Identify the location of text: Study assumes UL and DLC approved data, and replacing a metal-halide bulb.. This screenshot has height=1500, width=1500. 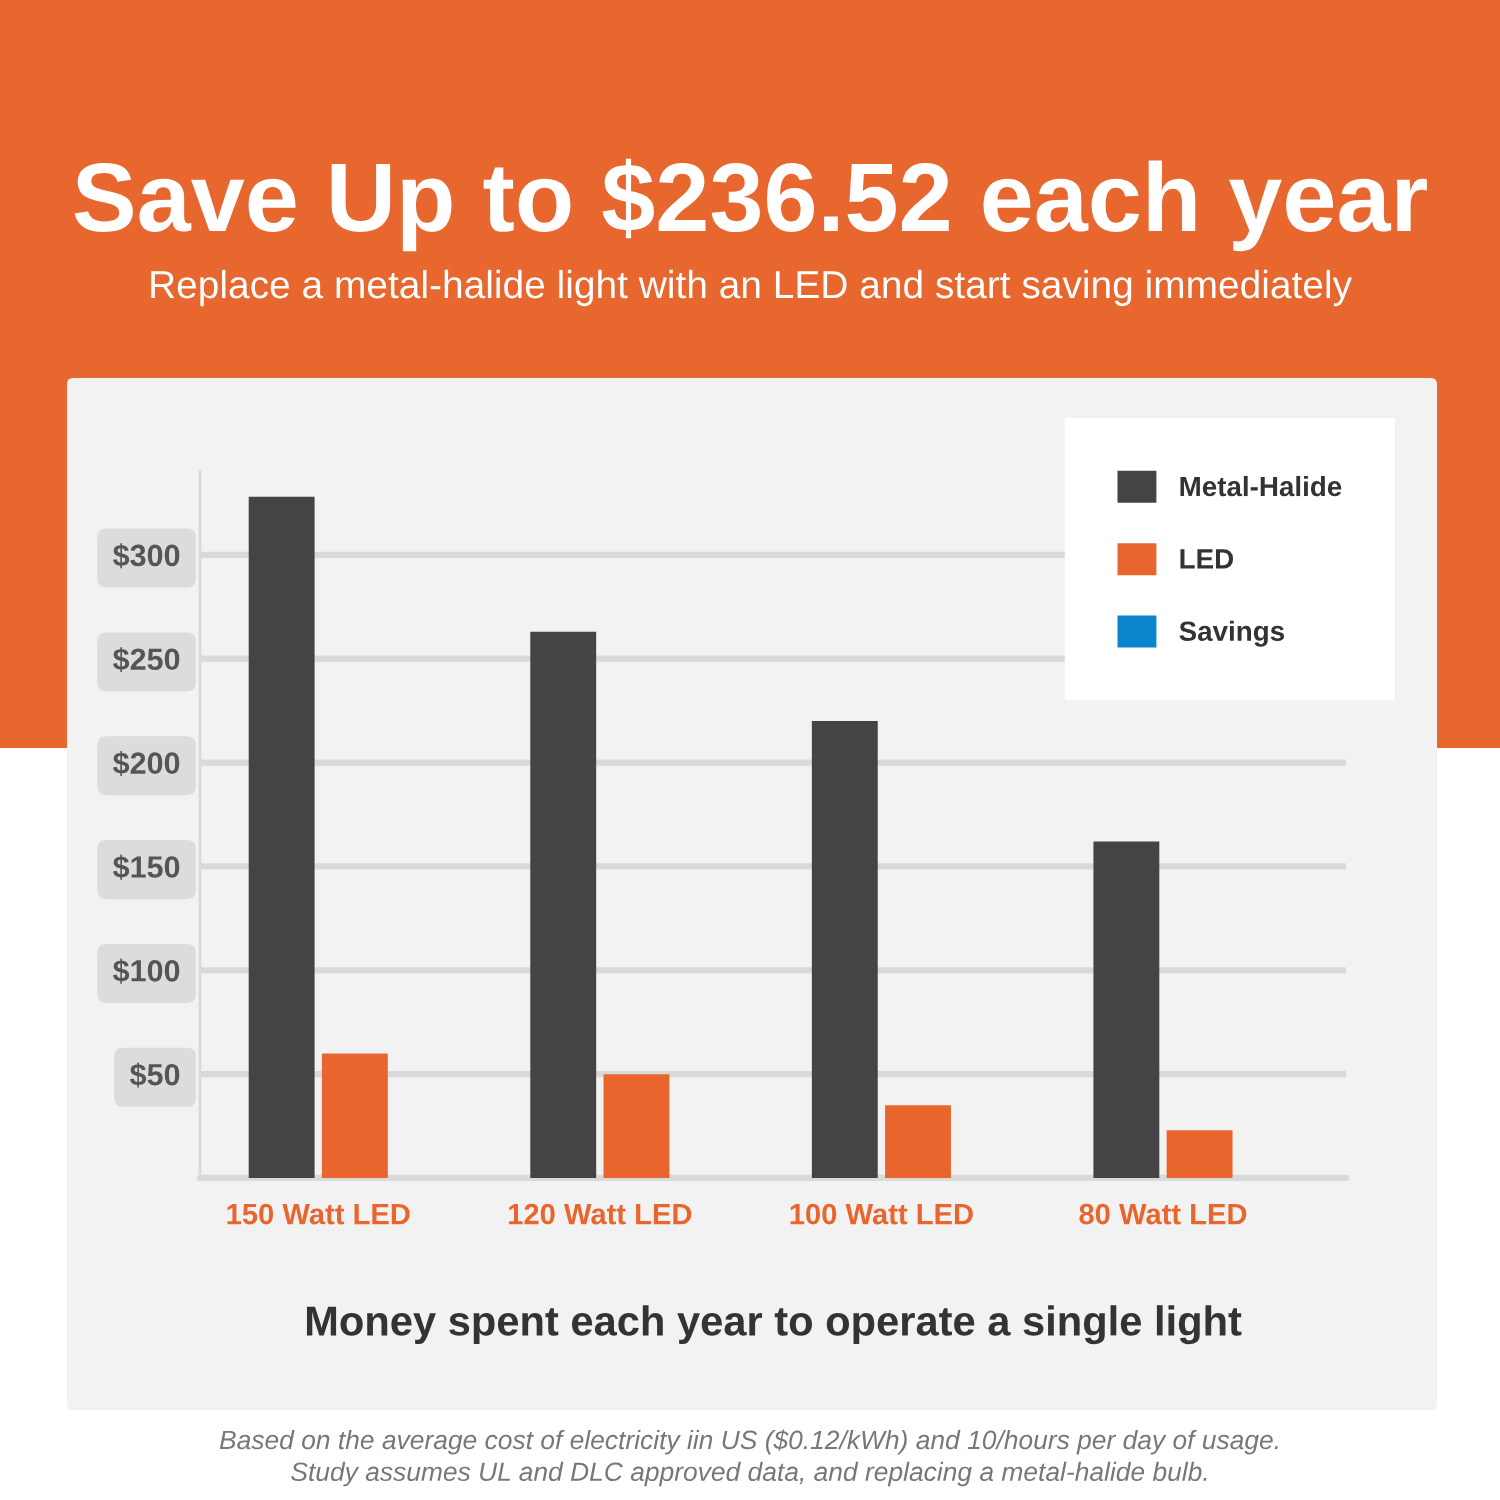
(749, 1474).